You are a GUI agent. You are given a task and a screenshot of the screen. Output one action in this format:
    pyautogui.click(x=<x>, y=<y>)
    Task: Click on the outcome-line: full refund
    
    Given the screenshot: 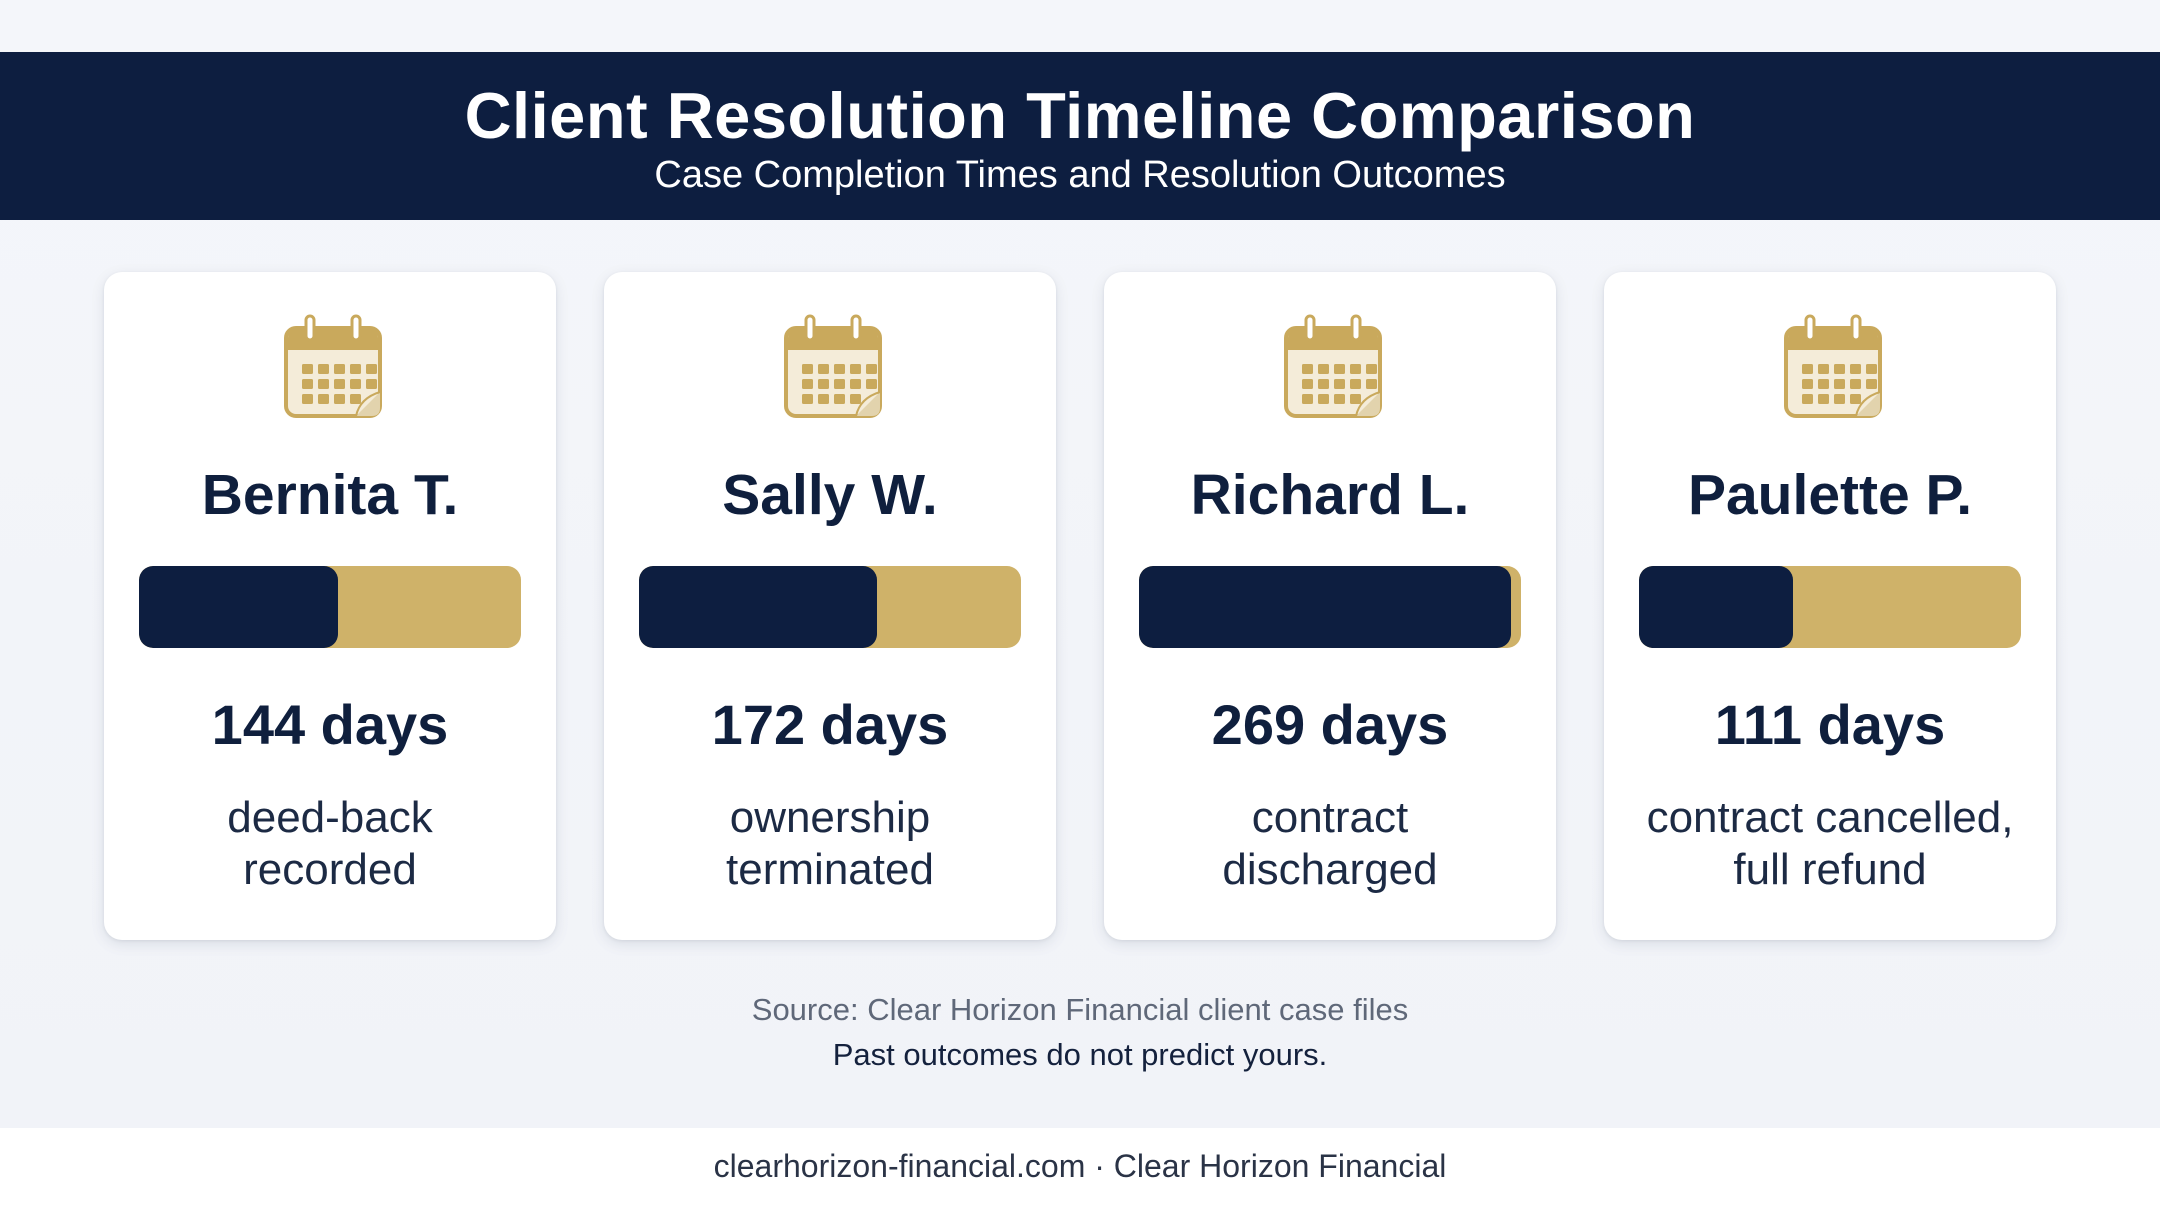 What is the action you would take?
    pyautogui.click(x=1830, y=869)
    